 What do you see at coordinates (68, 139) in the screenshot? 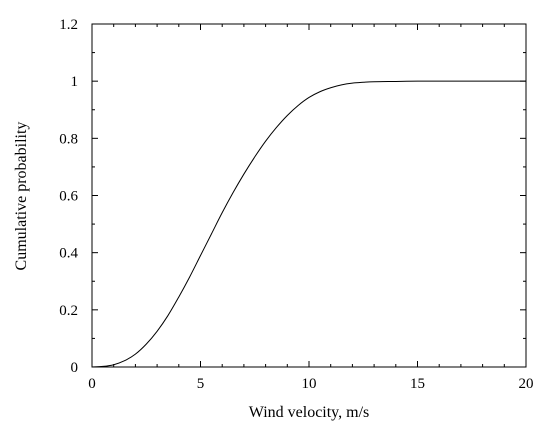
I see `y-tick-label: 0.8` at bounding box center [68, 139].